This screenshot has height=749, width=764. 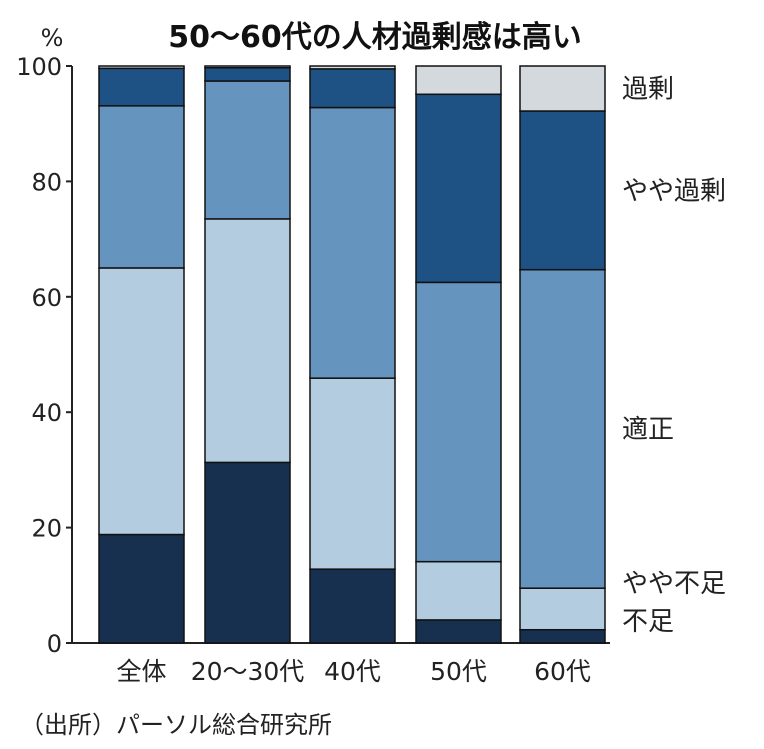 I want to click on y-tick-label: 20, so click(x=46, y=529).